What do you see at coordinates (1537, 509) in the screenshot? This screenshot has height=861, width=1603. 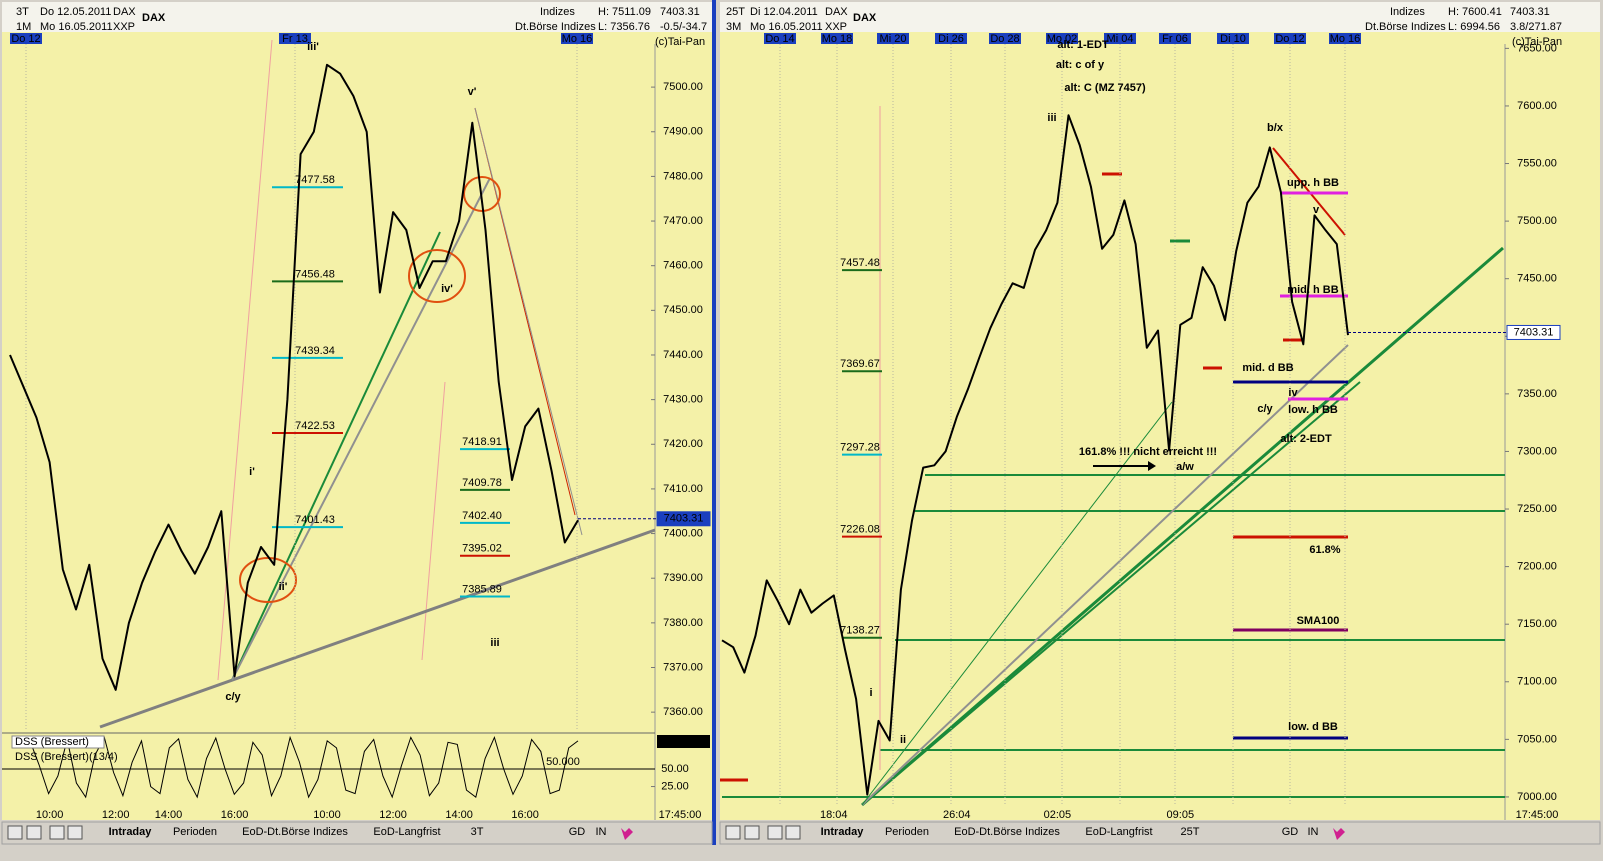 I see `y-tick-label: 7250.00` at bounding box center [1537, 509].